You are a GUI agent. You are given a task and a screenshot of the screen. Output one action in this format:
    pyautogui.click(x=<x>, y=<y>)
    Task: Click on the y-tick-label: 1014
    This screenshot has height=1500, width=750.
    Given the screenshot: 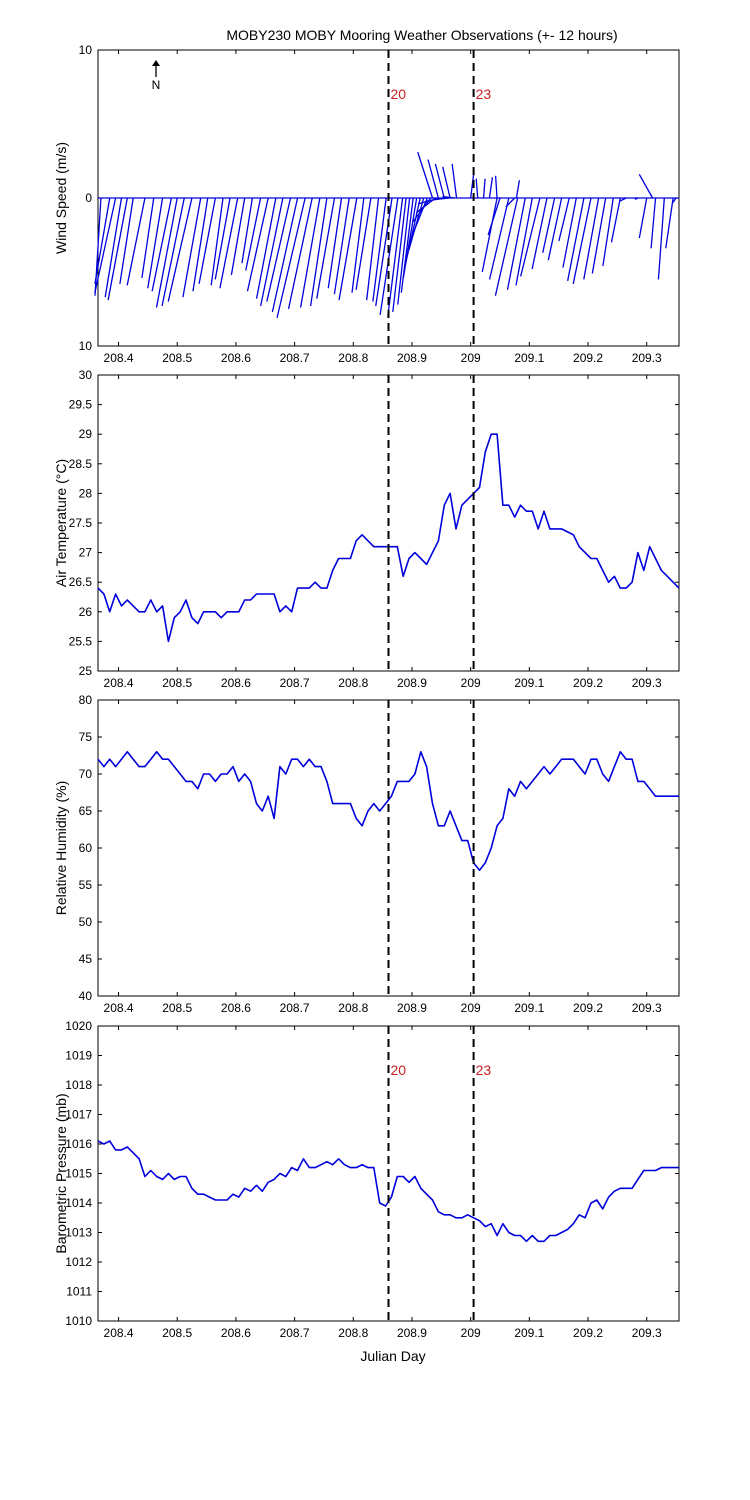 What is the action you would take?
    pyautogui.click(x=78, y=1203)
    